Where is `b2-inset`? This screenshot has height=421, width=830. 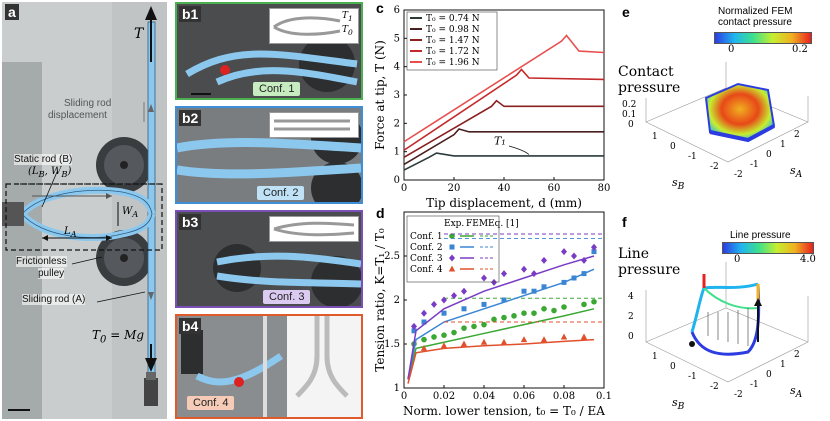 b2-inset is located at coordinates (314, 125).